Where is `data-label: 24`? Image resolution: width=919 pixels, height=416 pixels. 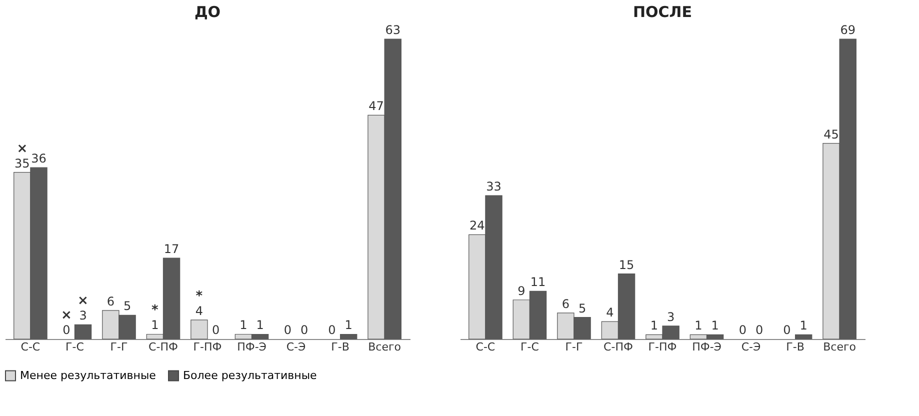 data-label: 24 is located at coordinates (477, 225).